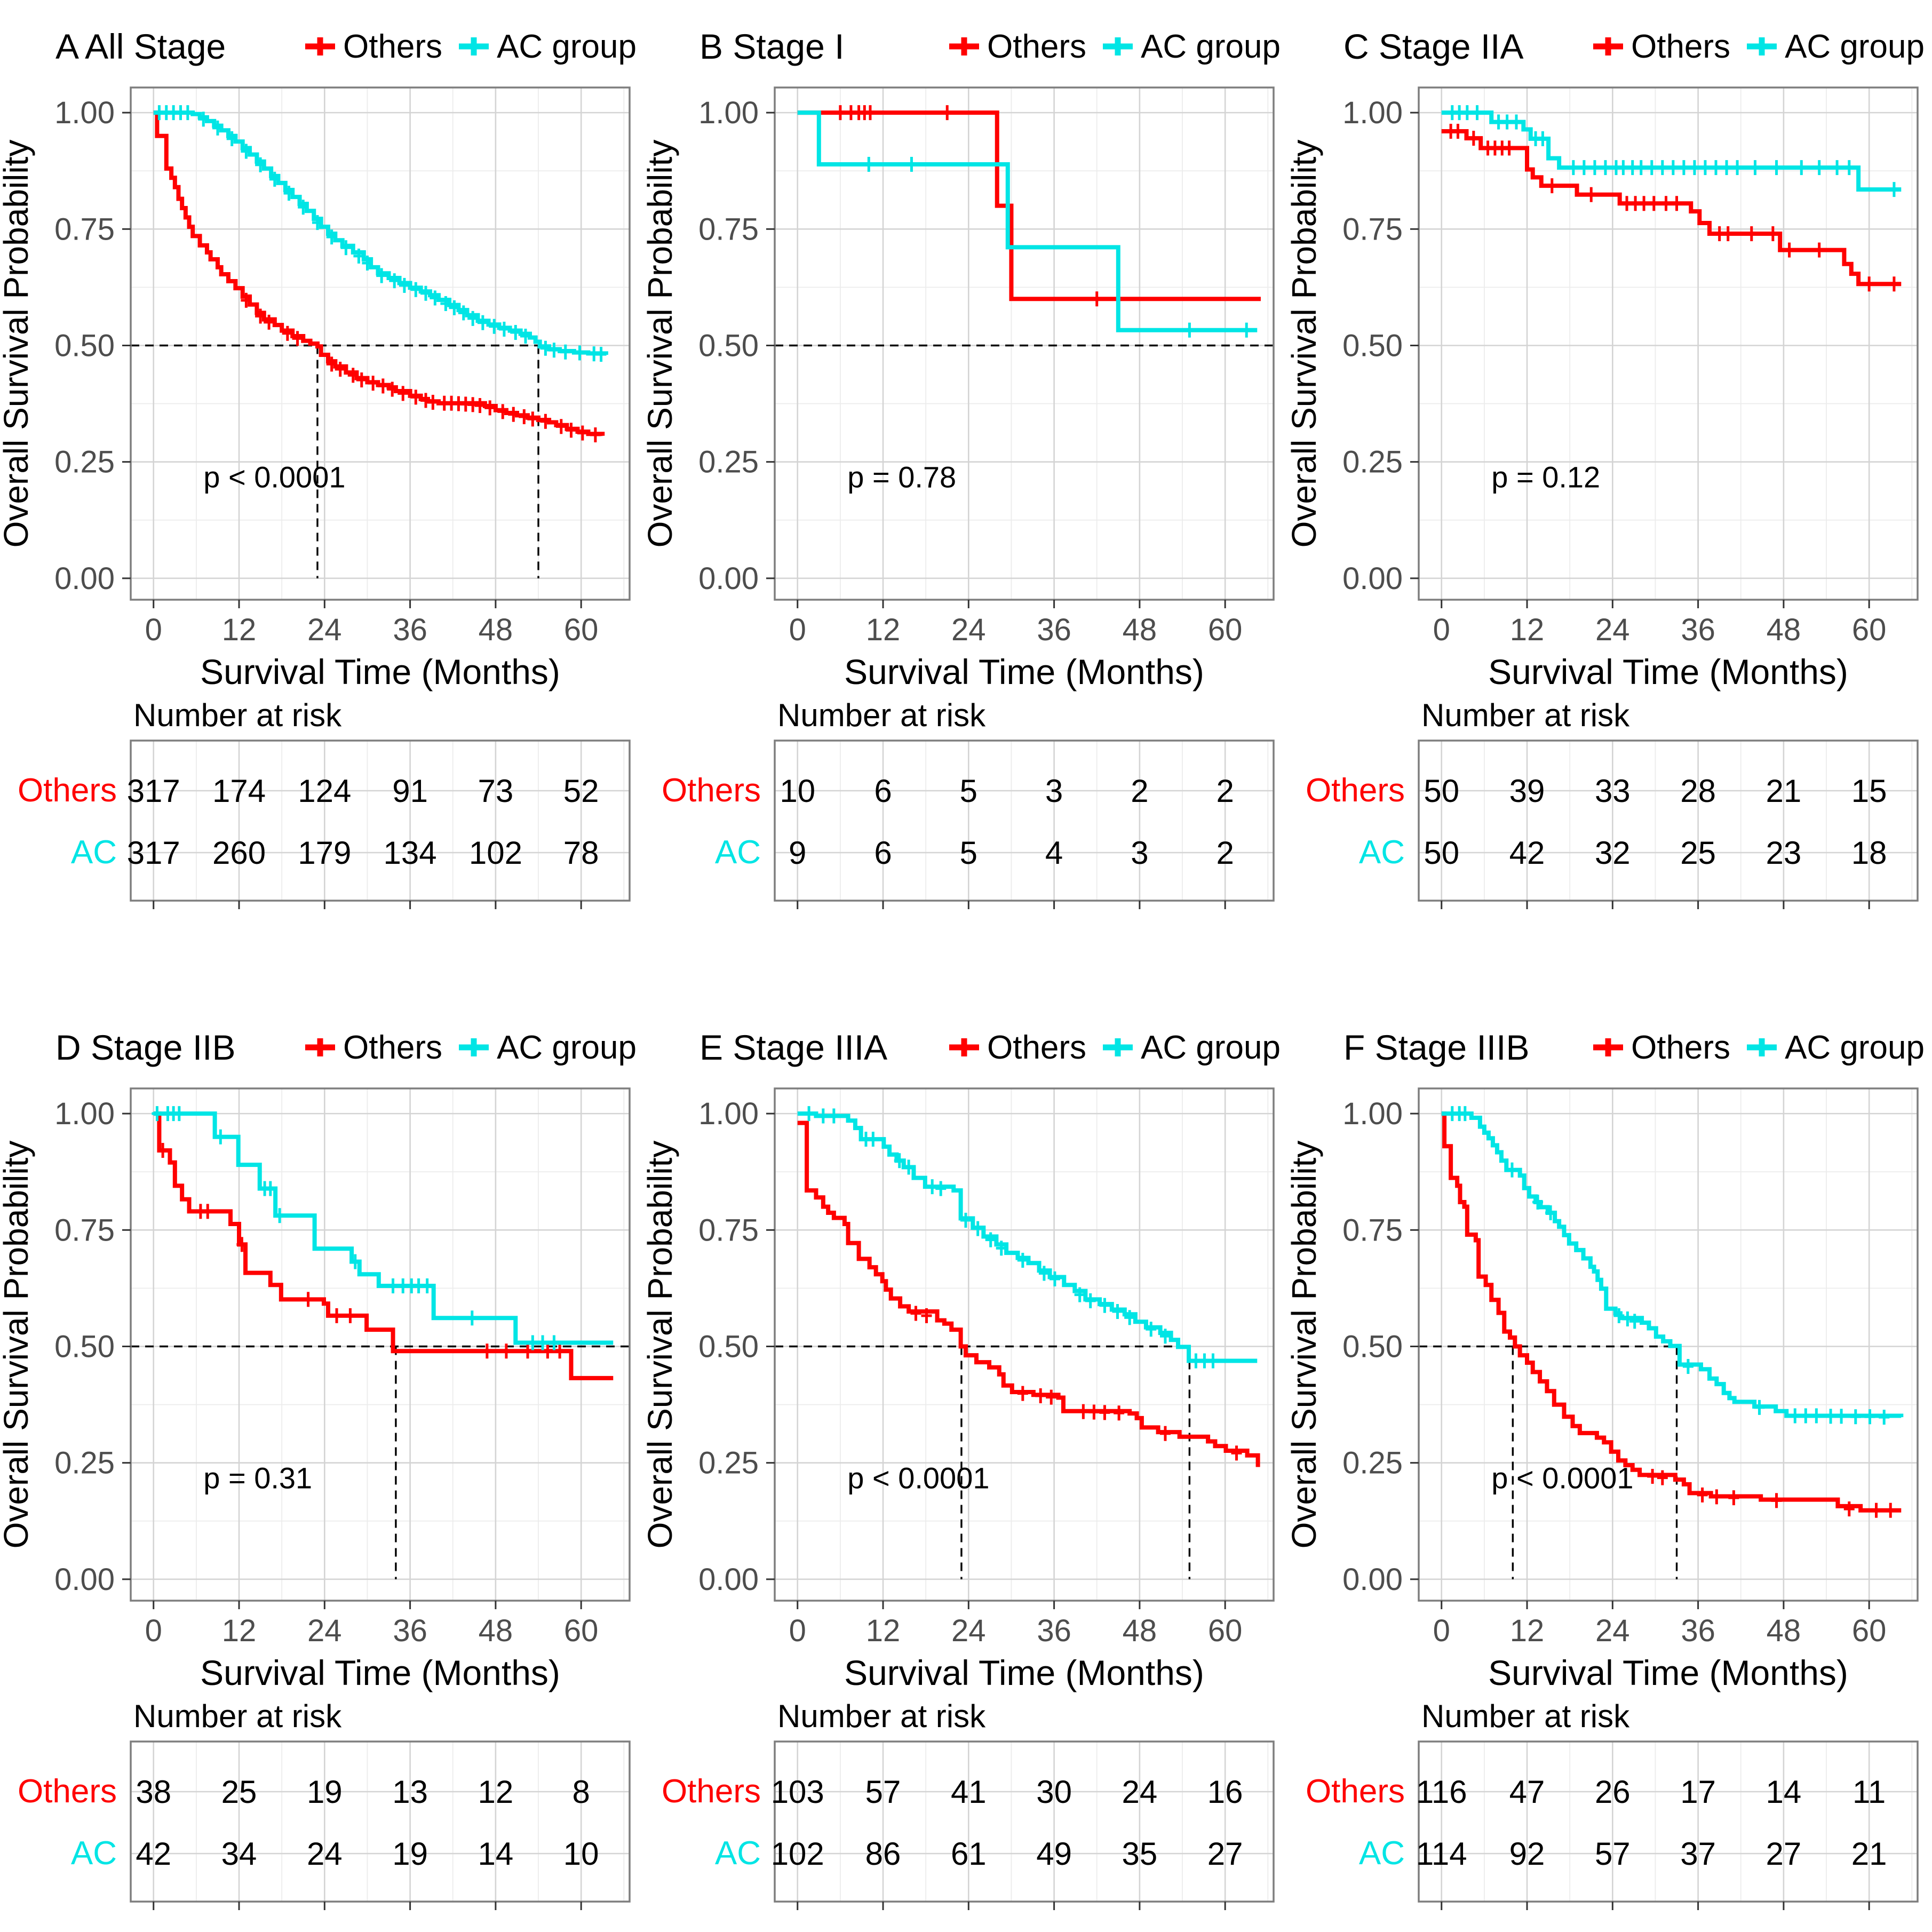 The width and height of the screenshot is (1932, 1932). What do you see at coordinates (1869, 1792) in the screenshot?
I see `risk-count: 11` at bounding box center [1869, 1792].